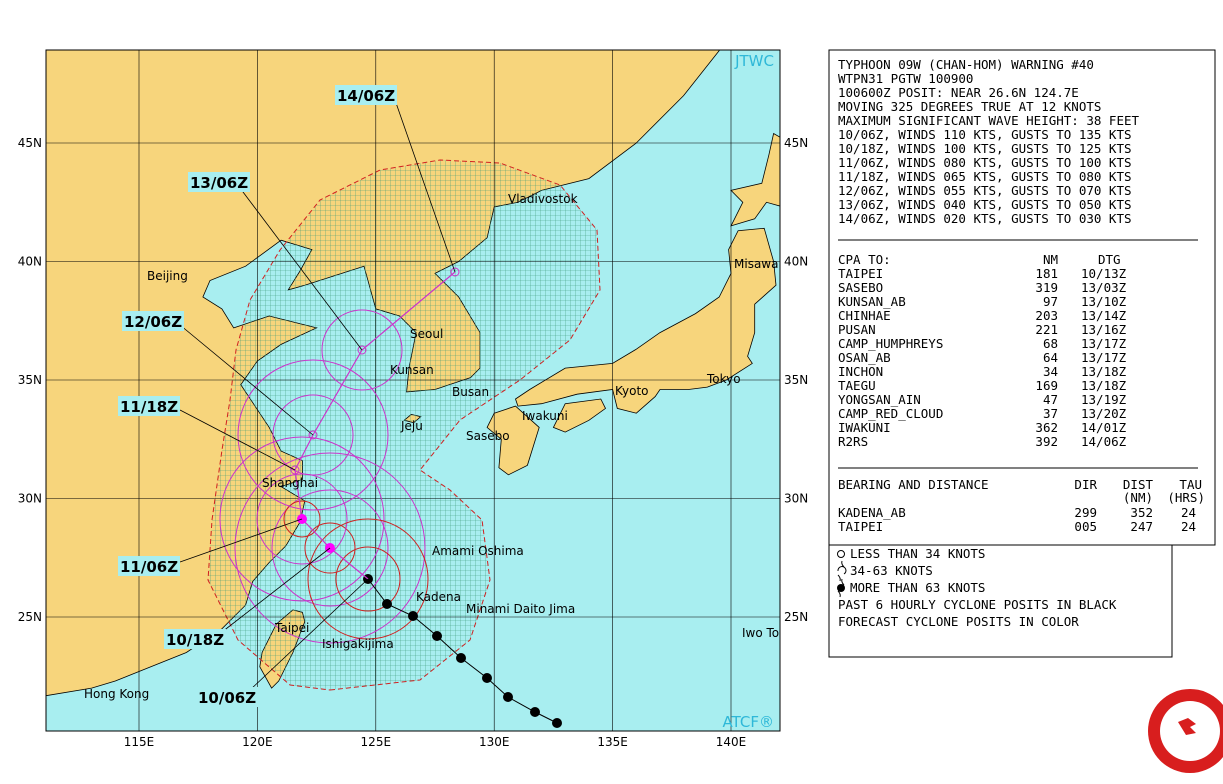  I want to click on cpa-station: TAIPEI, so click(860, 273).